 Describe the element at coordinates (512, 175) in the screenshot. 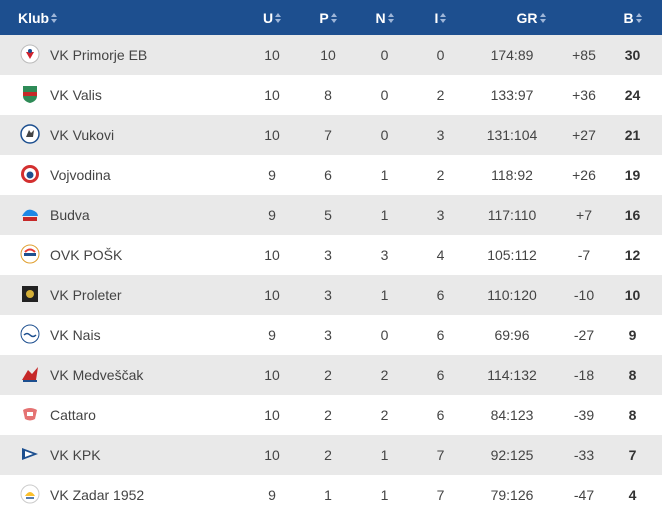

I see `goals-cell: 118:92` at that location.